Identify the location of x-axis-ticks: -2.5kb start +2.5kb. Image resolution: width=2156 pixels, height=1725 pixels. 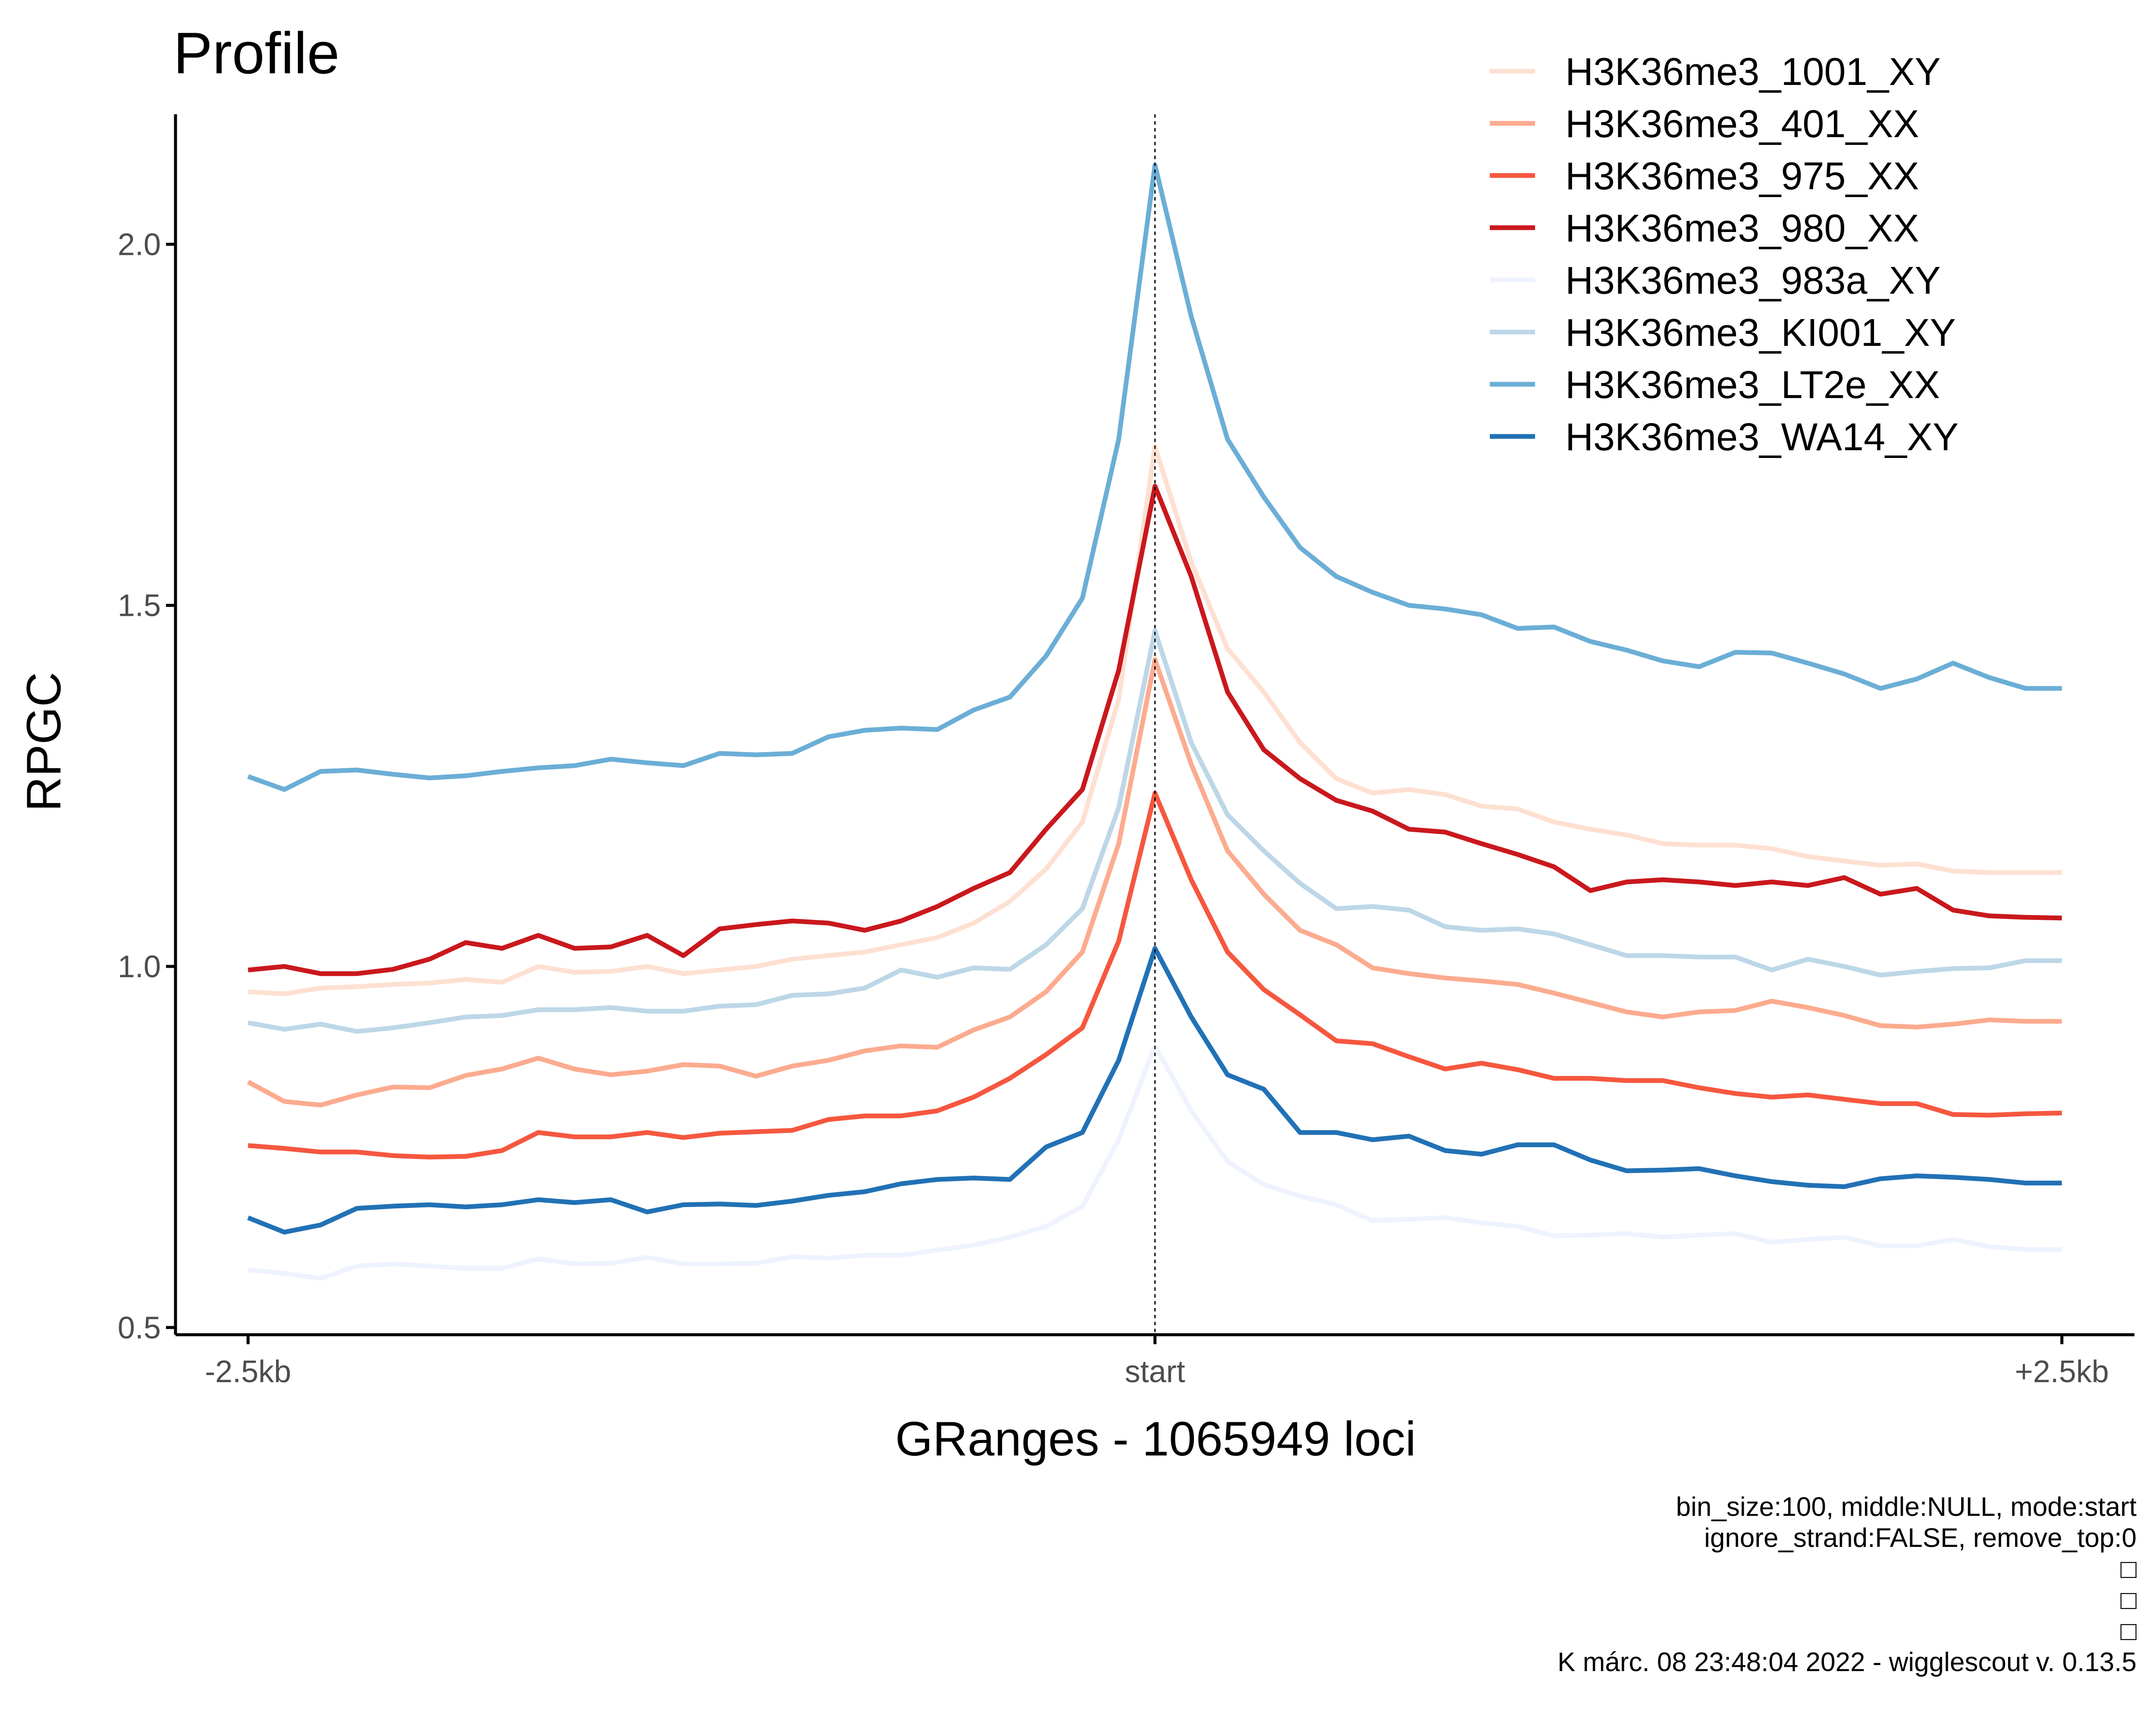
(1157, 1362).